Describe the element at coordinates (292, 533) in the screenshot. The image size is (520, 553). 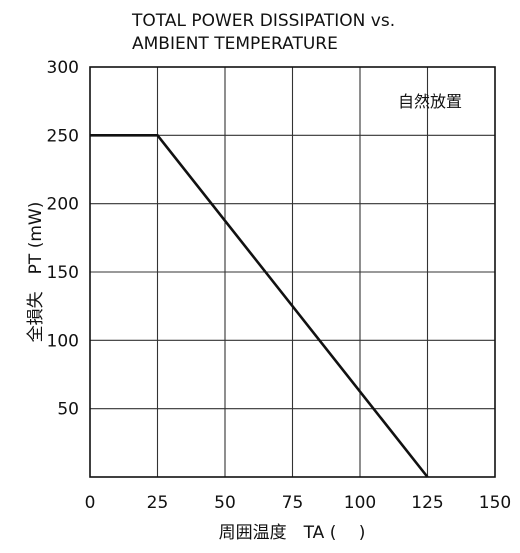
I see `x-axis-label: 周囲温度 TA ( )` at that location.